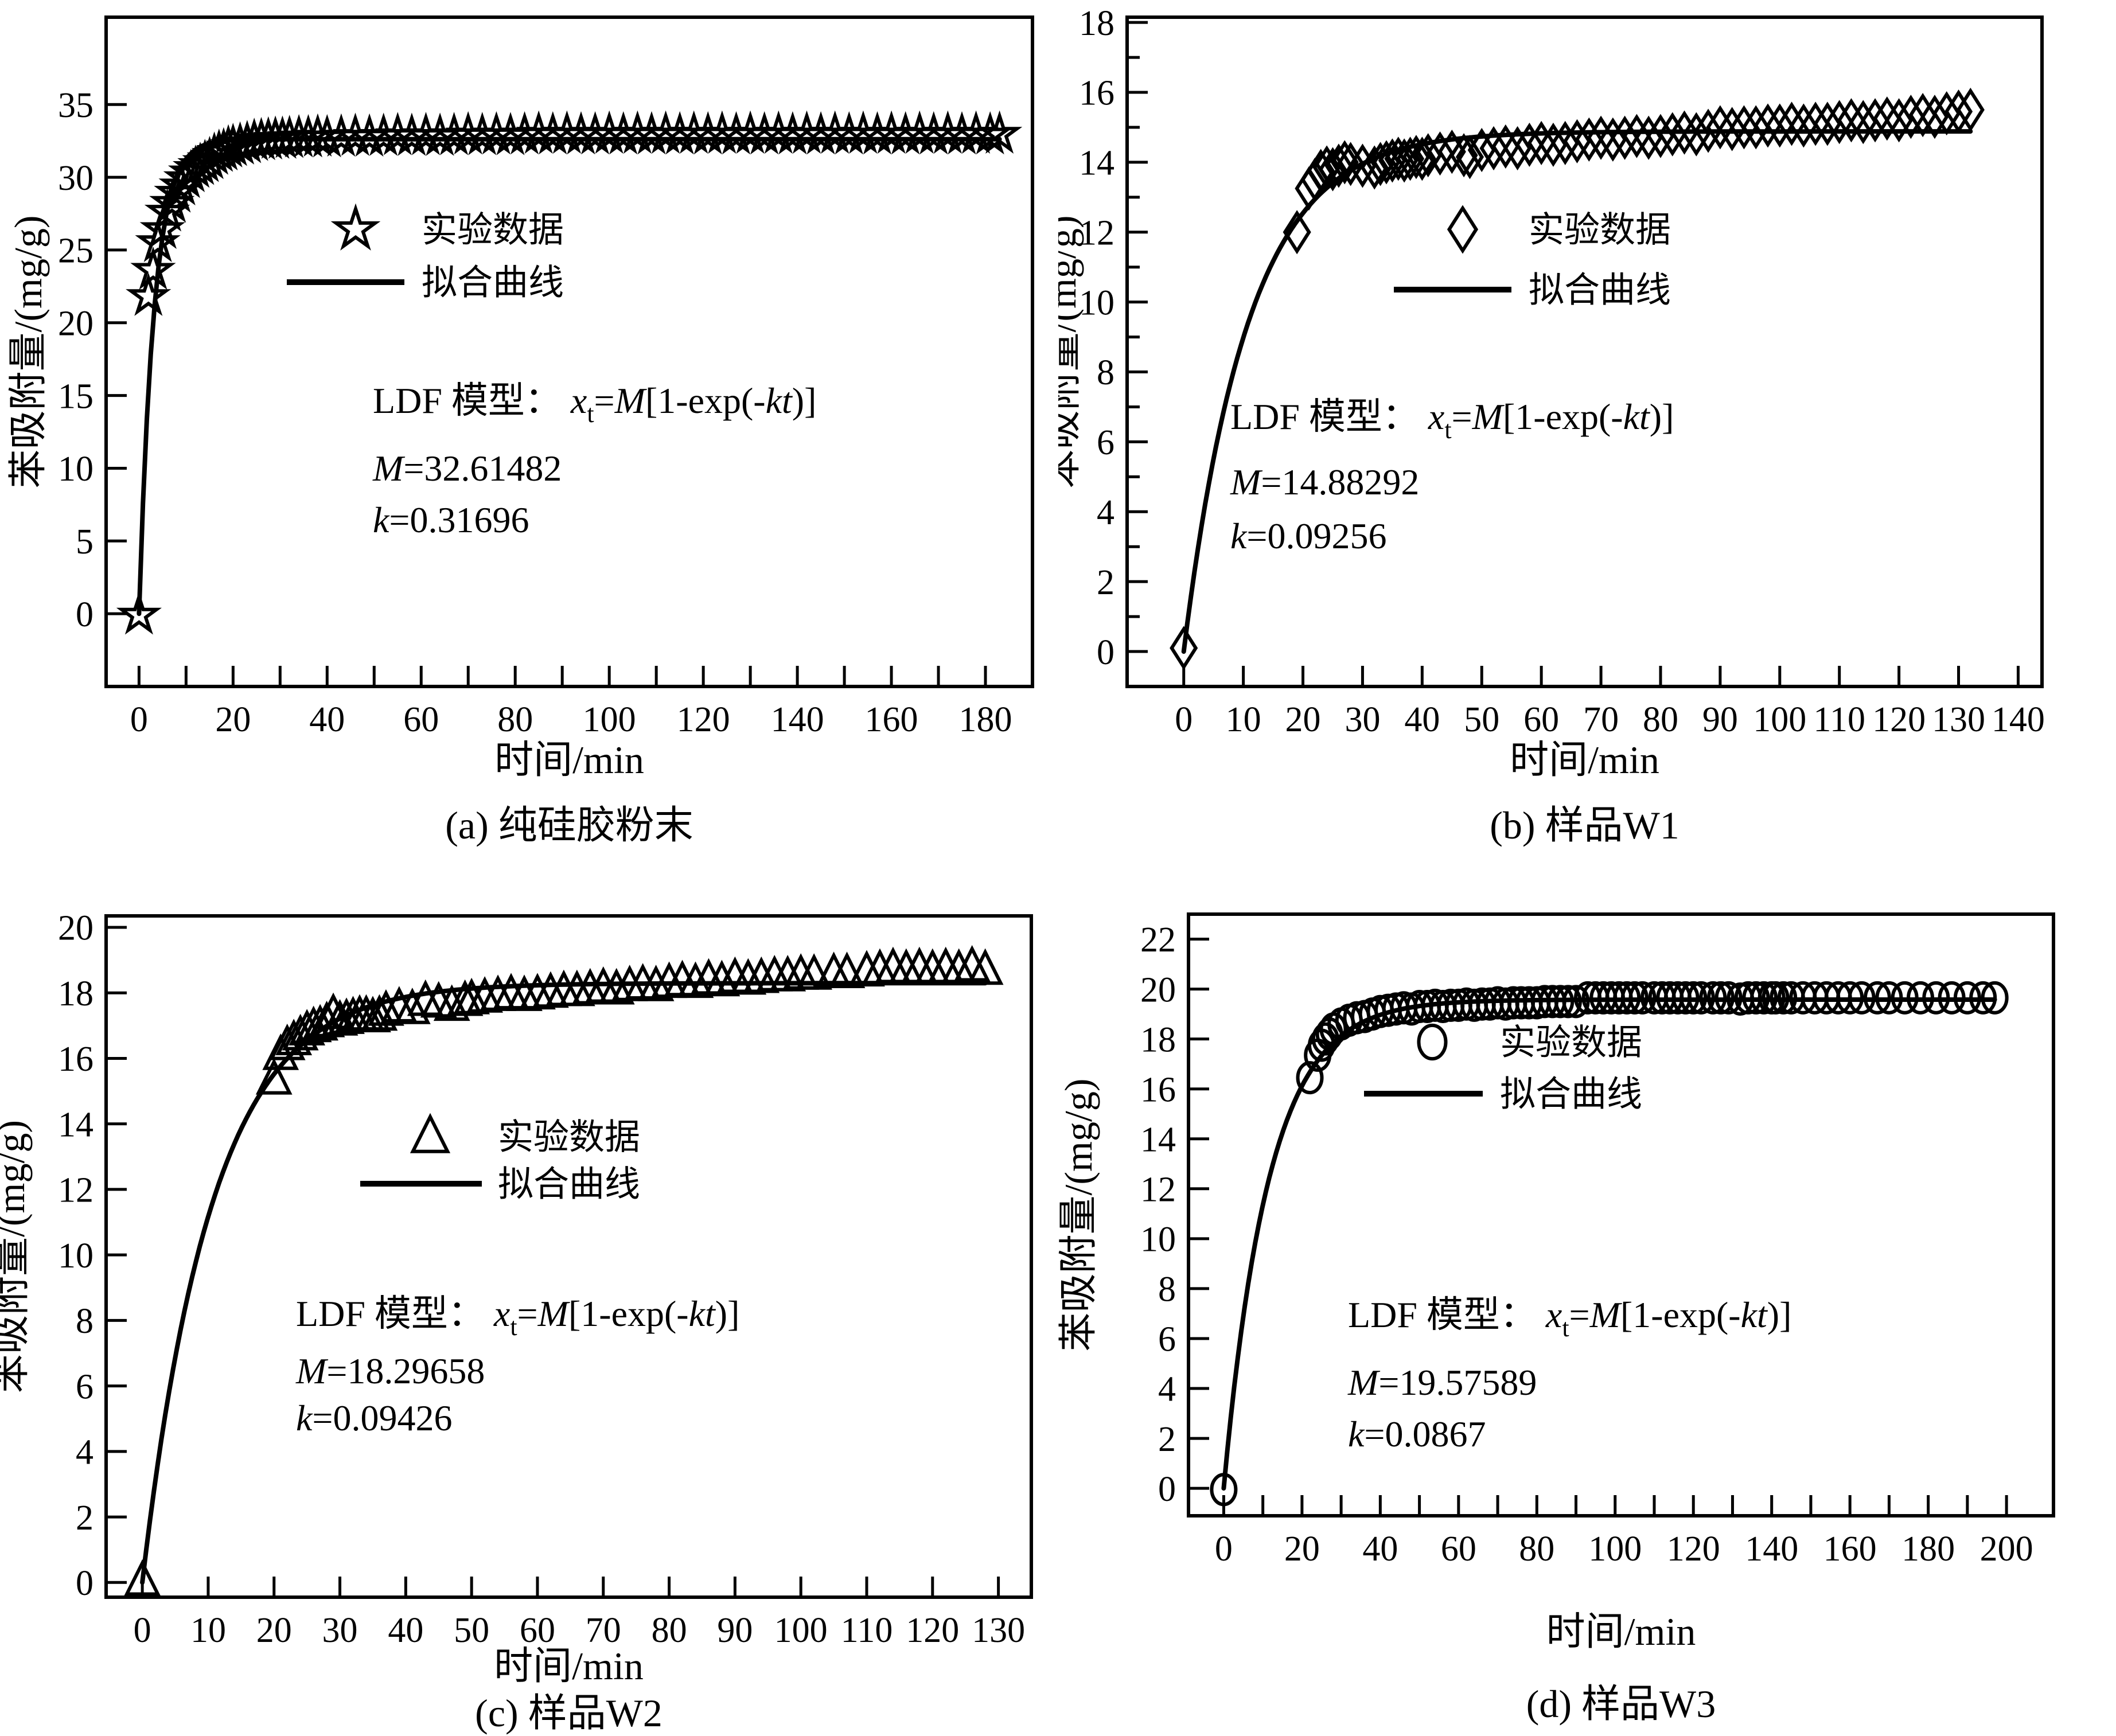  Describe the element at coordinates (75, 1255) in the screenshot. I see `y-tick-label: 10` at that location.